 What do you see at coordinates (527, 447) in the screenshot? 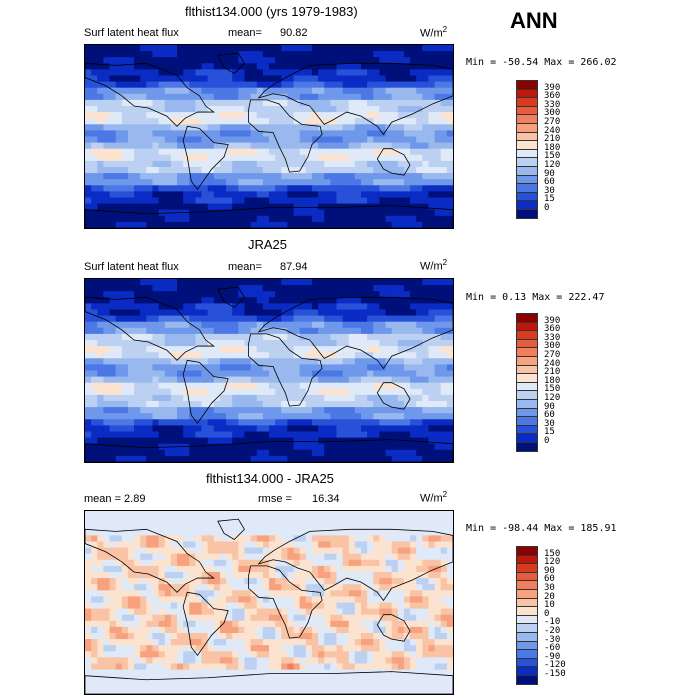
I see `colorbar-box` at bounding box center [527, 447].